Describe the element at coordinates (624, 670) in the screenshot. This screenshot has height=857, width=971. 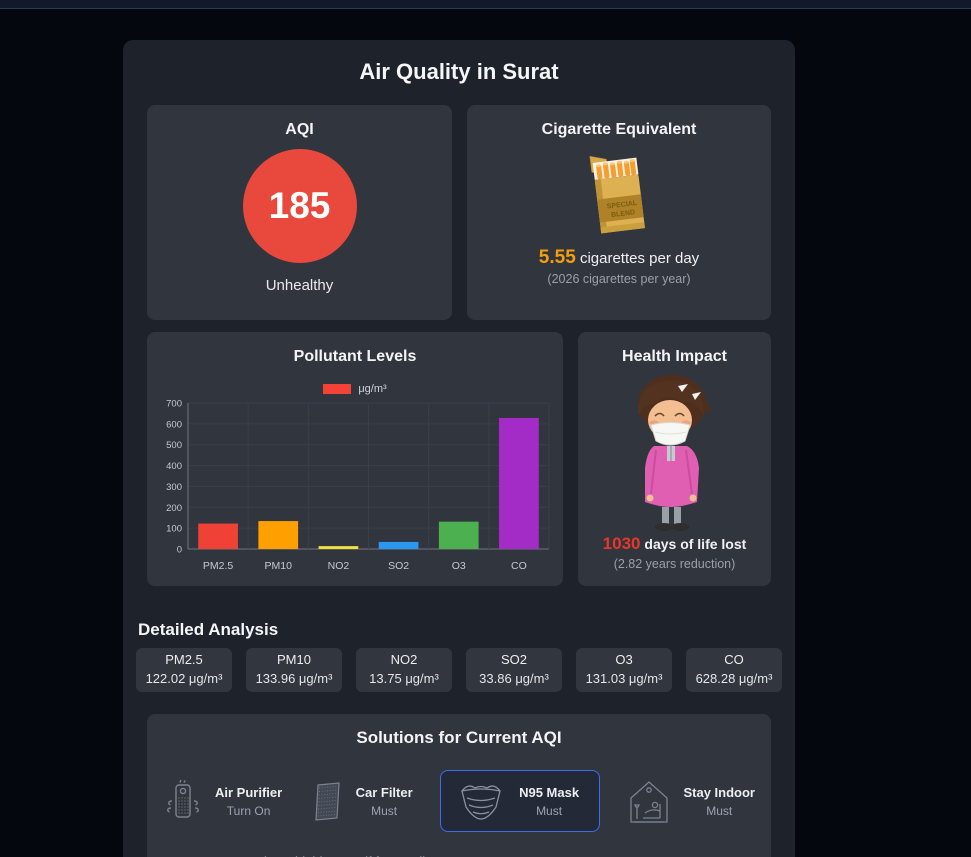
I see `pollutant-chip-o3: O3 131.03 μg/m³` at that location.